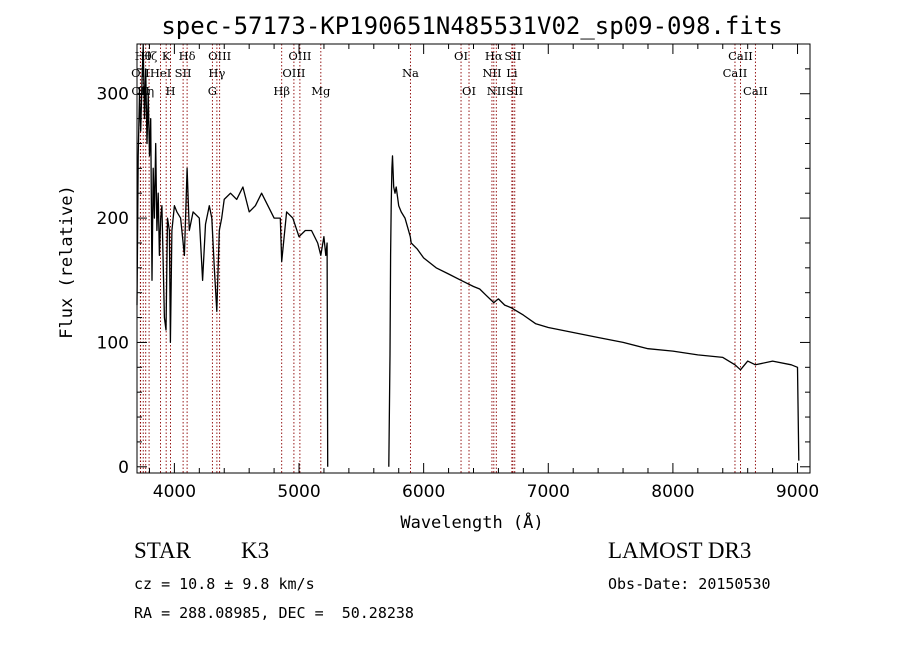 This screenshot has width=900, height=649. What do you see at coordinates (171, 91) in the screenshot?
I see `line-label-h: H` at bounding box center [171, 91].